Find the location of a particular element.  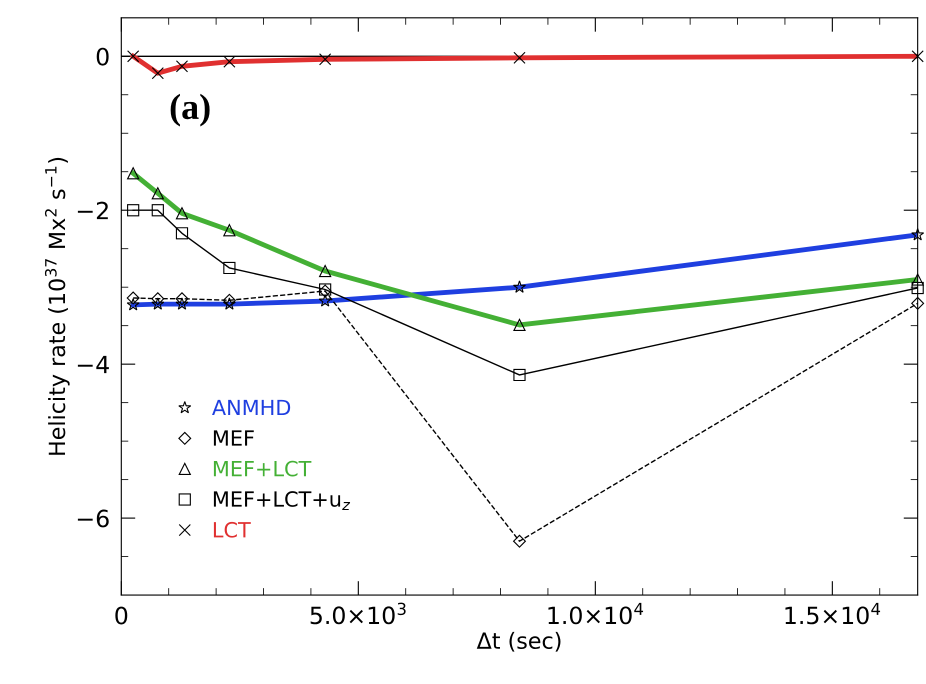

y-tick-label: −6 is located at coordinates (93, 519).